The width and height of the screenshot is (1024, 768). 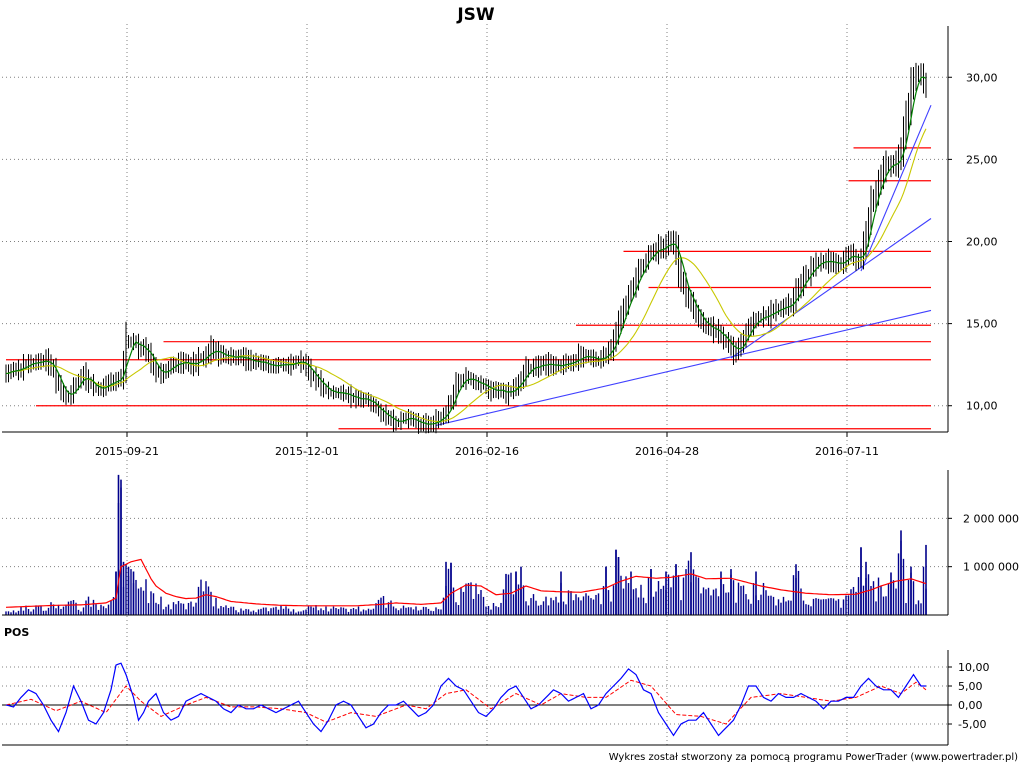 What do you see at coordinates (982, 406) in the screenshot?
I see `price-axis-label: 10,00` at bounding box center [982, 406].